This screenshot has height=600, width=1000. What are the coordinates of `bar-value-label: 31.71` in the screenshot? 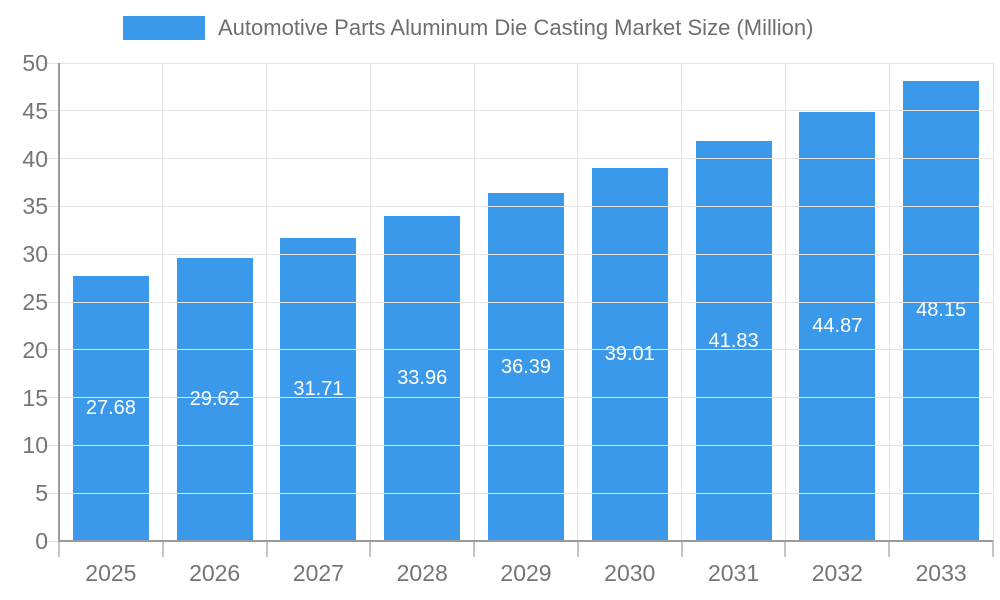 It's located at (318, 388).